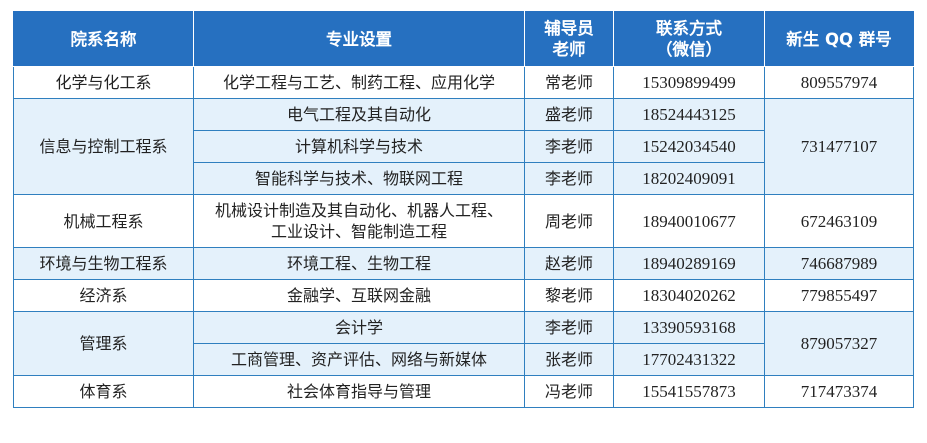  Describe the element at coordinates (569, 28) in the screenshot. I see `header-counselor-line1: 辅导员` at that location.